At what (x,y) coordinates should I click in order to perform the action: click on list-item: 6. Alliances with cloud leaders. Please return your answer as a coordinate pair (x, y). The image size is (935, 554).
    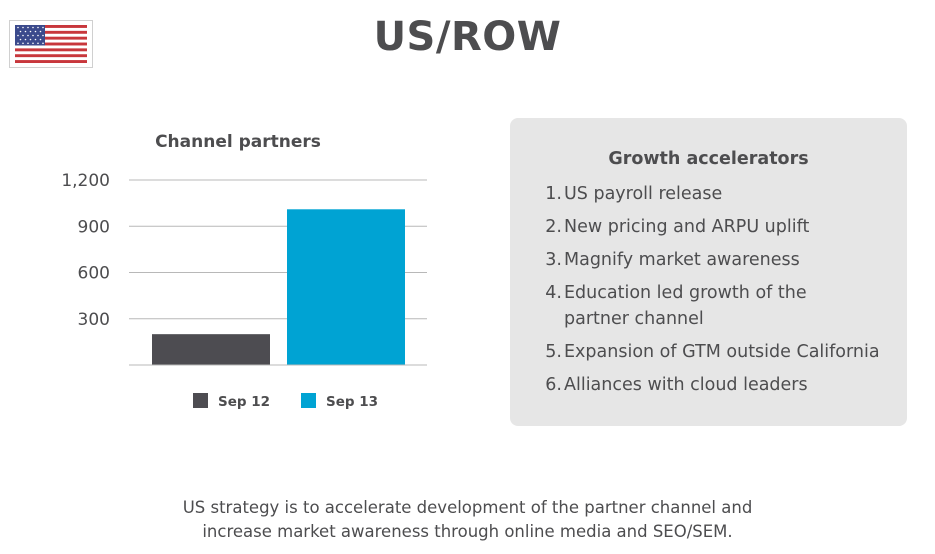
    Looking at the image, I should click on (722, 385).